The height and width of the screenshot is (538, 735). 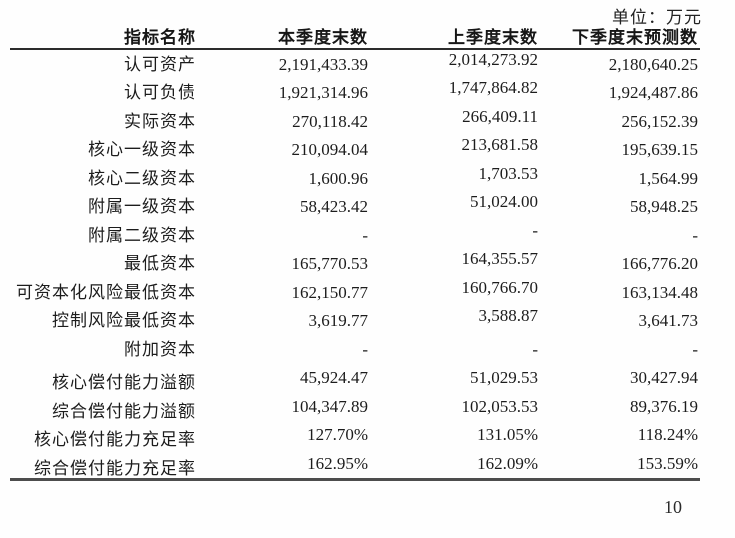 I want to click on current-quarter-value: 1,600.96, so click(x=338, y=178).